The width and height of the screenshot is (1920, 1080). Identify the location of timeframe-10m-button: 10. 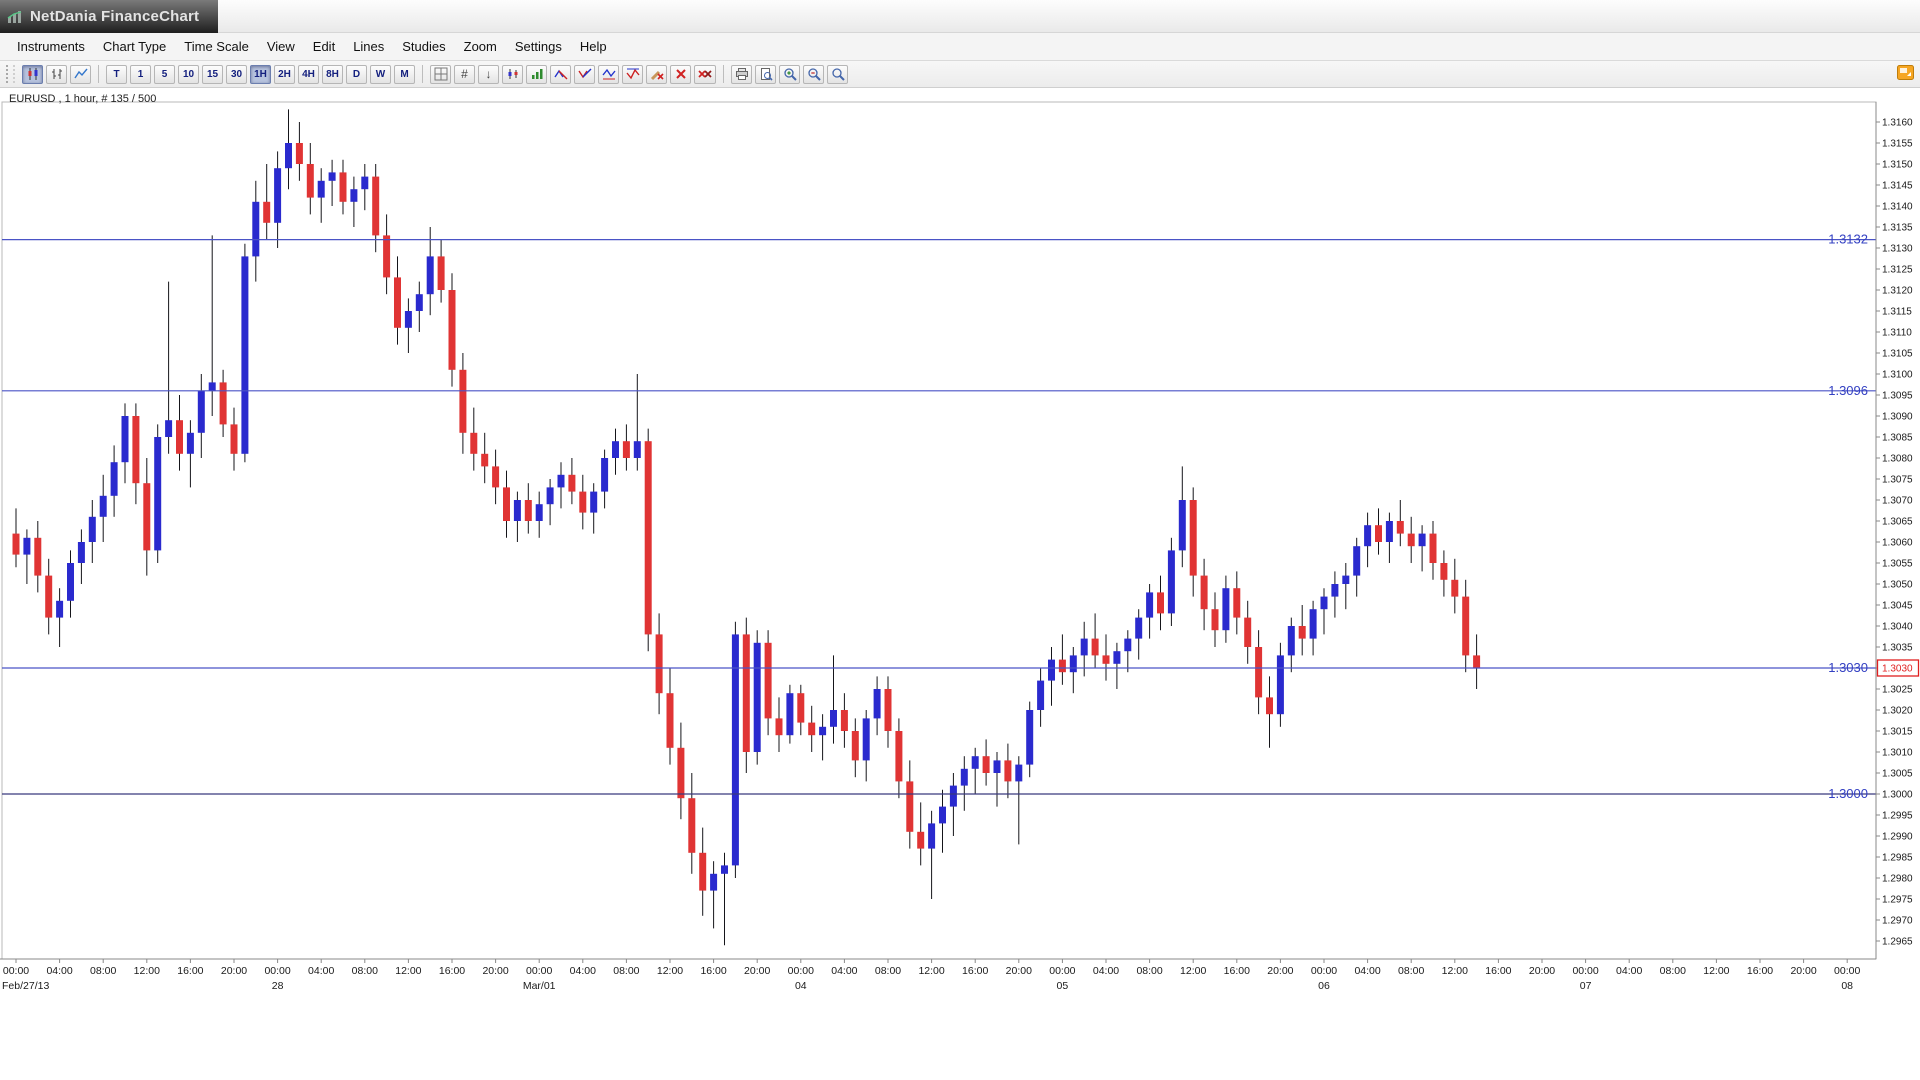
(188, 74).